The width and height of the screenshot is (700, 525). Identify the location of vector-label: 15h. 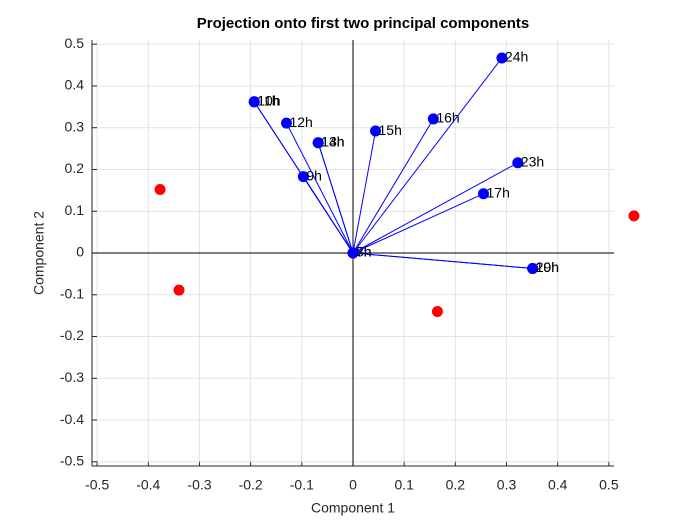
(390, 130).